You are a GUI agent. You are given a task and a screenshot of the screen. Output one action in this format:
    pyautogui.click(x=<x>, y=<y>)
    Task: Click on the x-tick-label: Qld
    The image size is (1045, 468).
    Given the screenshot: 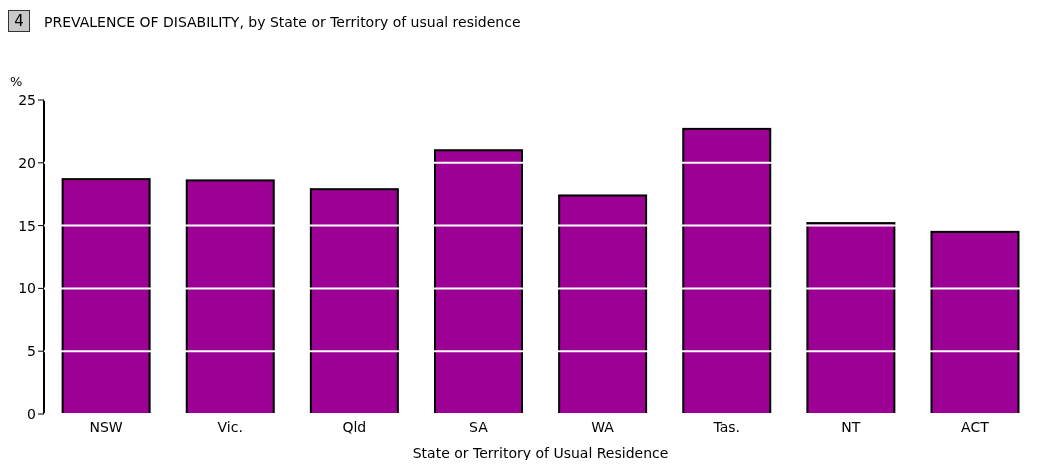 What is the action you would take?
    pyautogui.click(x=354, y=426)
    